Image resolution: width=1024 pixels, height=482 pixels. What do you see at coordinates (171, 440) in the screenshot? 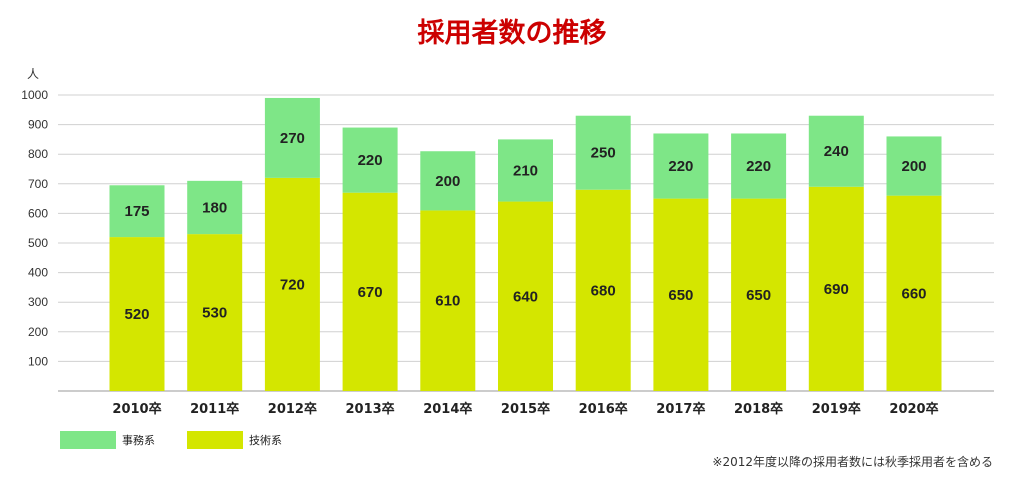
I see `legend: 事務系 技術系` at bounding box center [171, 440].